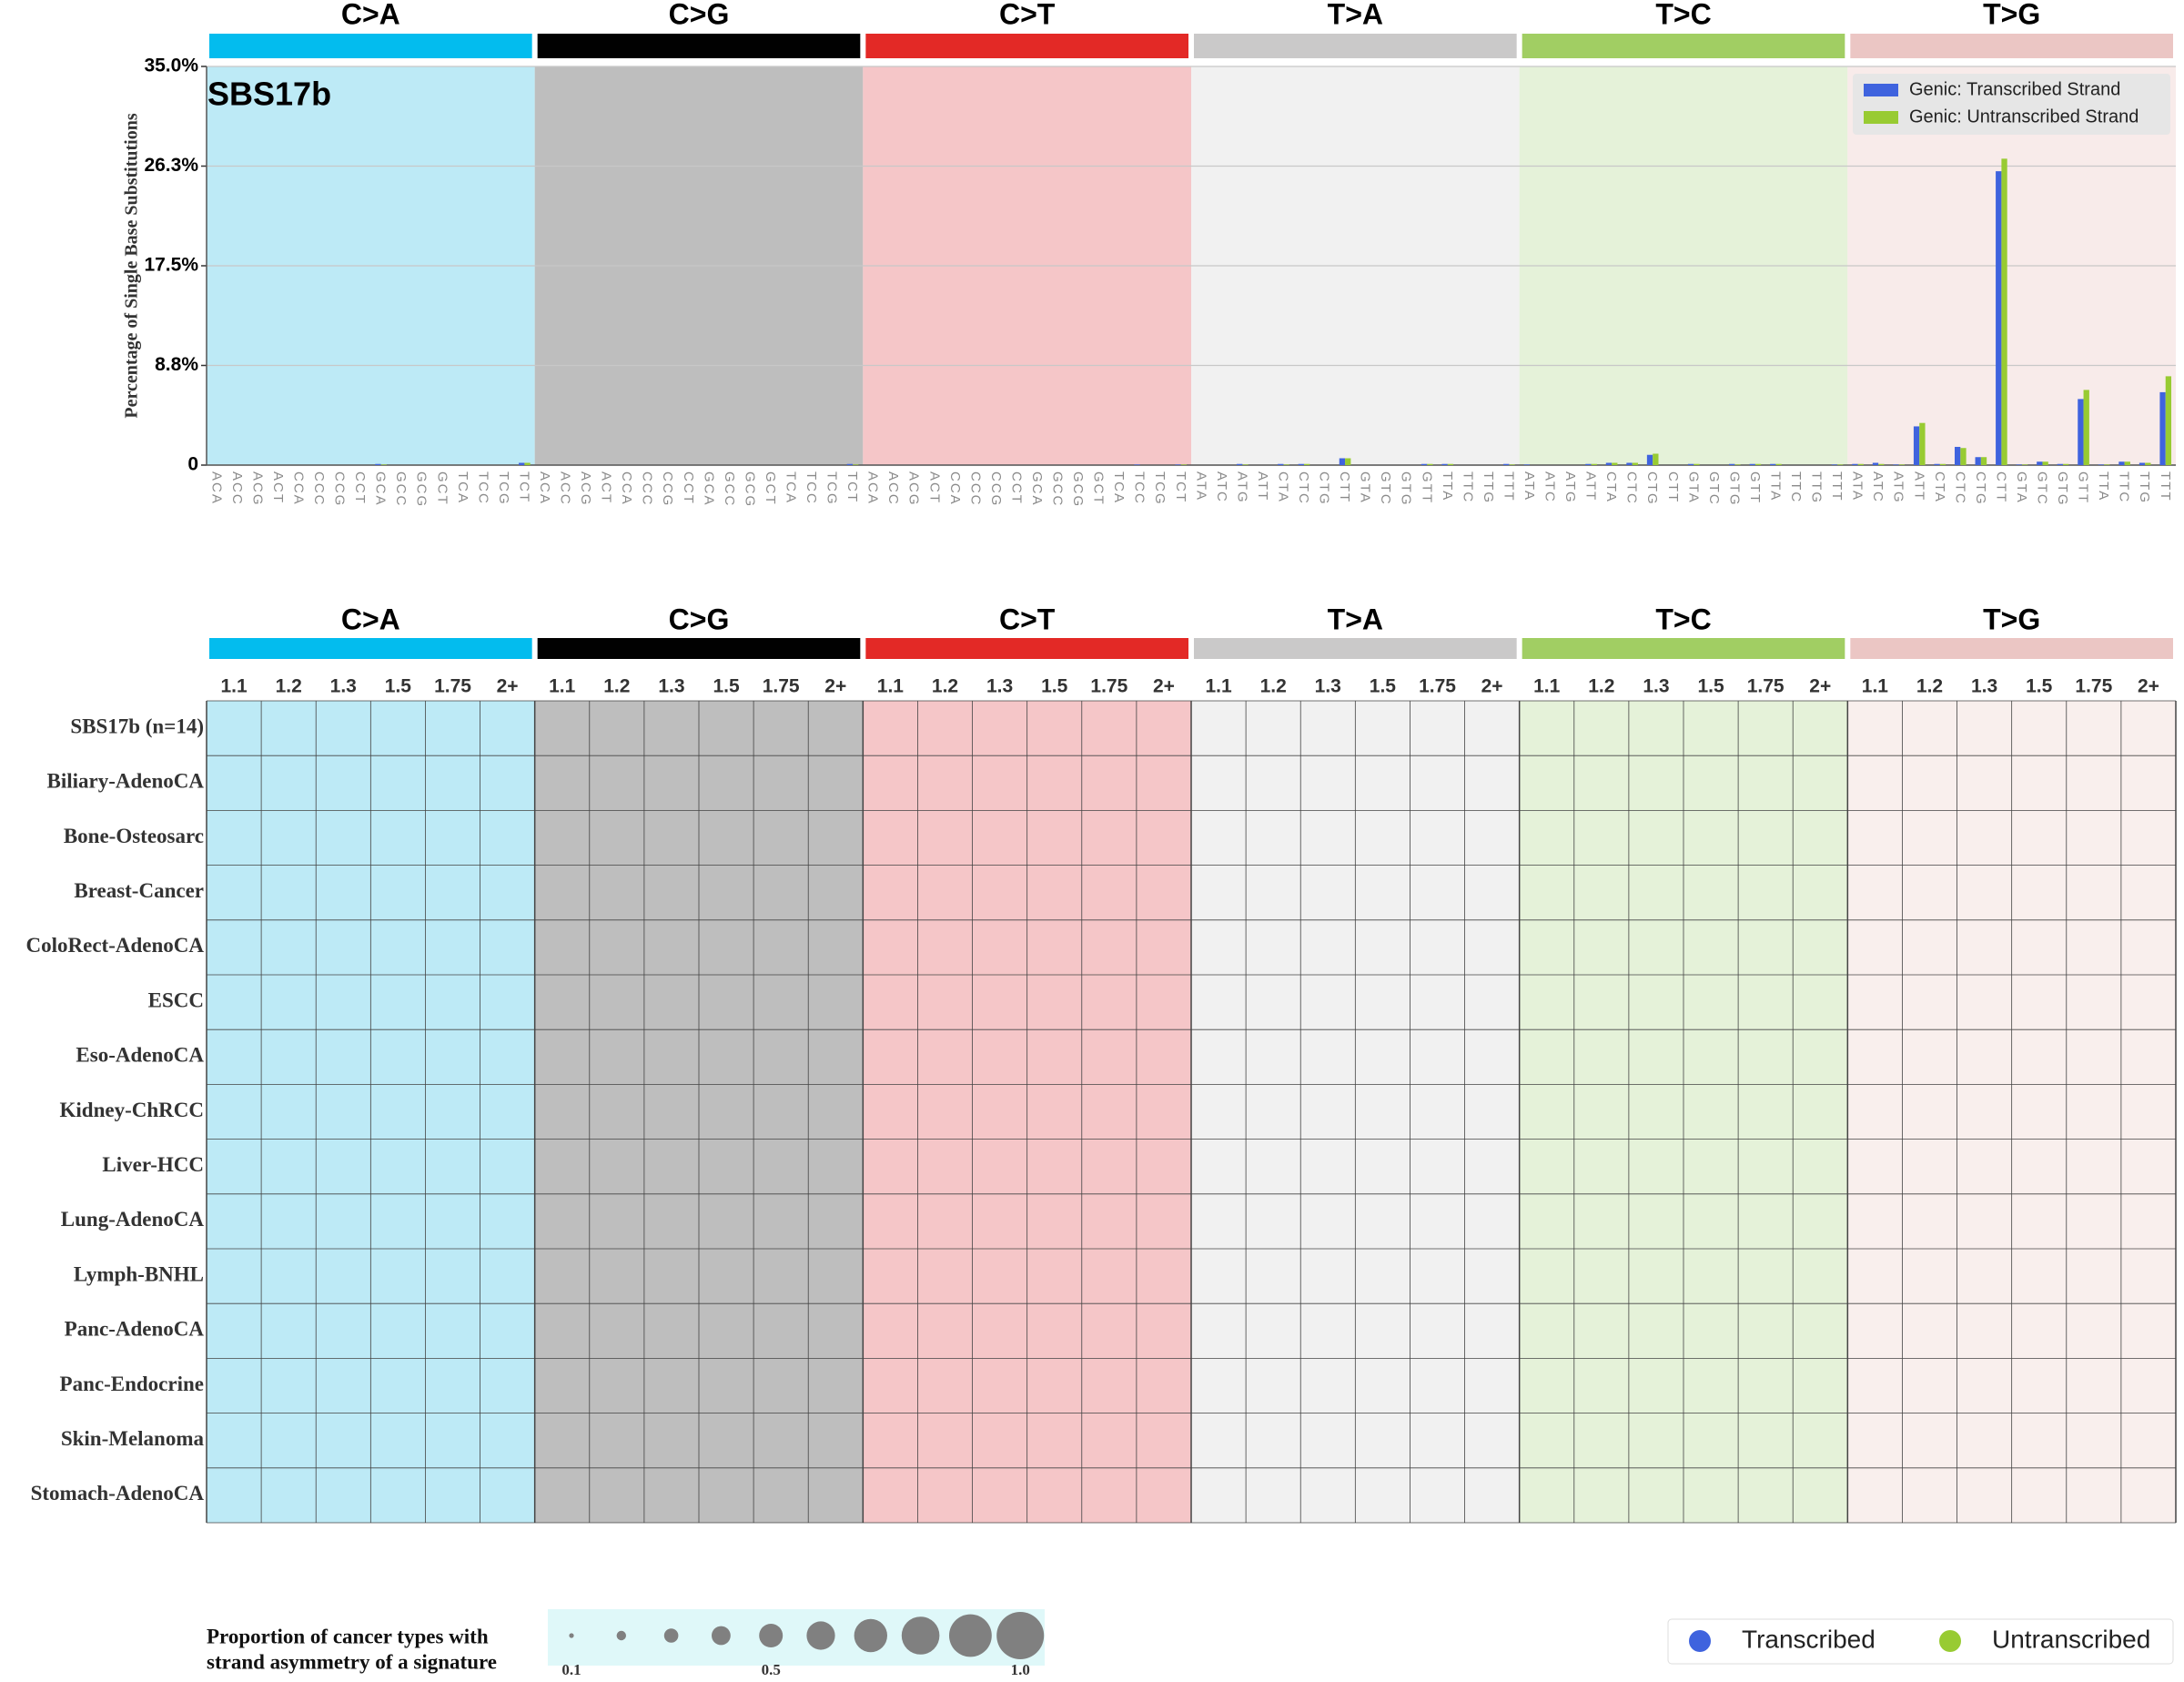 Image resolution: width=2184 pixels, height=1682 pixels. What do you see at coordinates (134, 836) in the screenshot?
I see `row-label: Bone-Osteosarc` at bounding box center [134, 836].